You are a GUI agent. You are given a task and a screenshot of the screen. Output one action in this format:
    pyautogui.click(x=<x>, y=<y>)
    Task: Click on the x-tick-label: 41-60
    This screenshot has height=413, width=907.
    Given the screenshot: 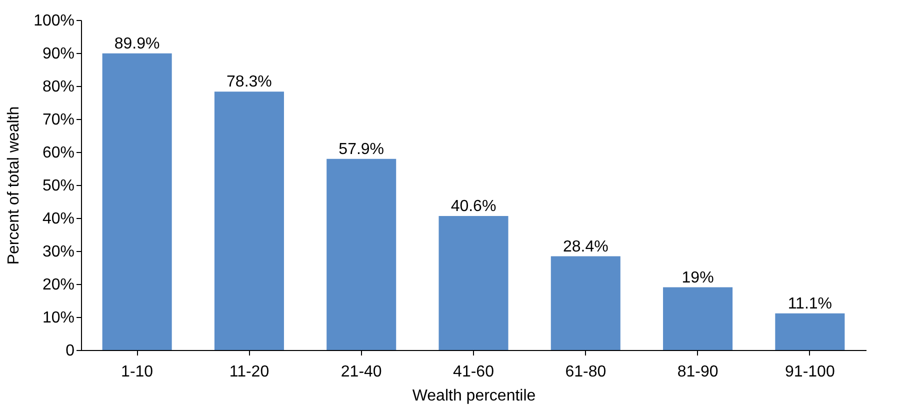 What is the action you would take?
    pyautogui.click(x=473, y=372)
    